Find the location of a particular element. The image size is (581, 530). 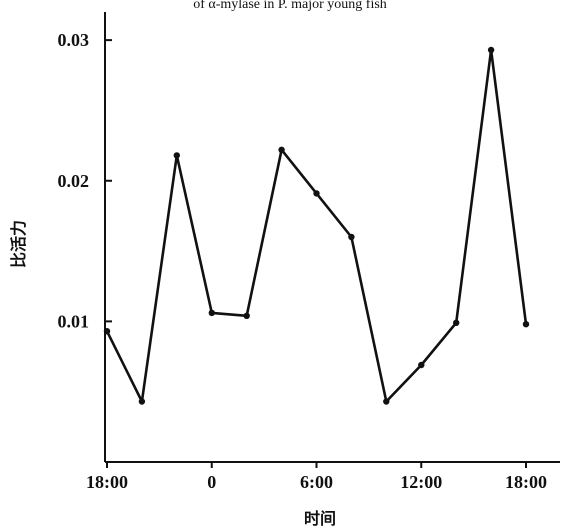

x-tick-label: 12:00 is located at coordinates (421, 482).